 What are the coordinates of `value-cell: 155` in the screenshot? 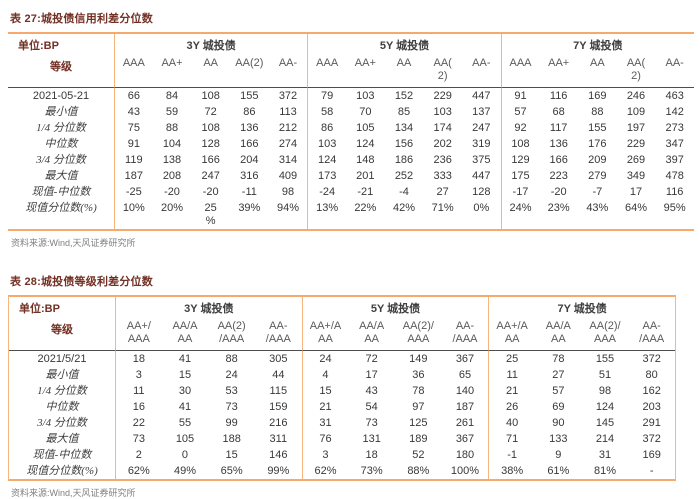 It's located at (249, 95).